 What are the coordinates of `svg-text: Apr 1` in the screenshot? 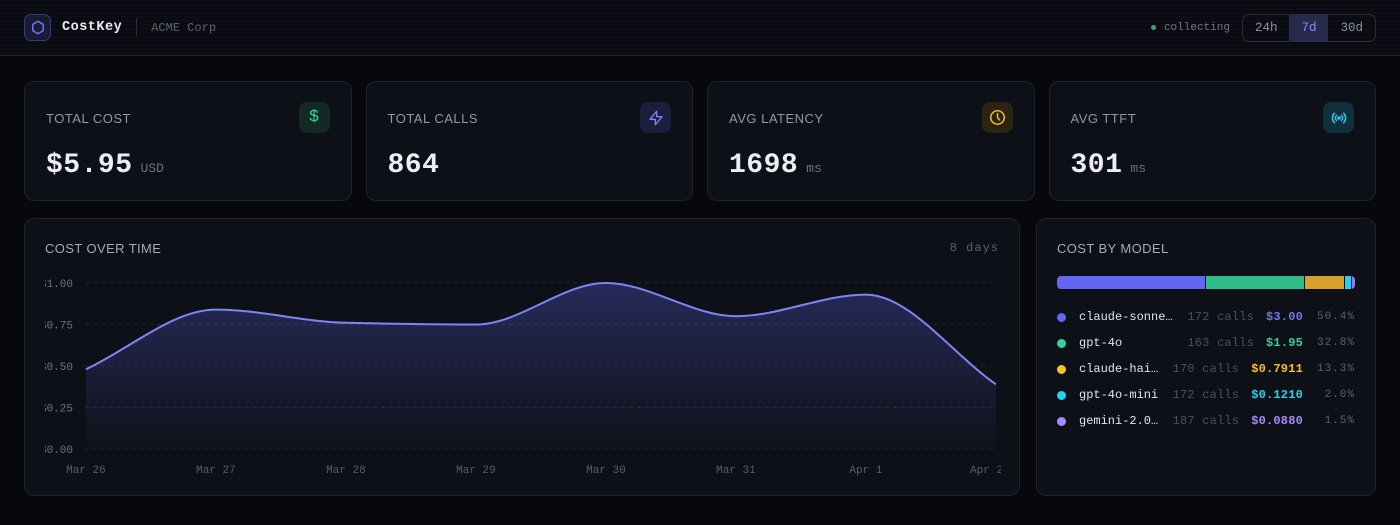 It's located at (865, 471).